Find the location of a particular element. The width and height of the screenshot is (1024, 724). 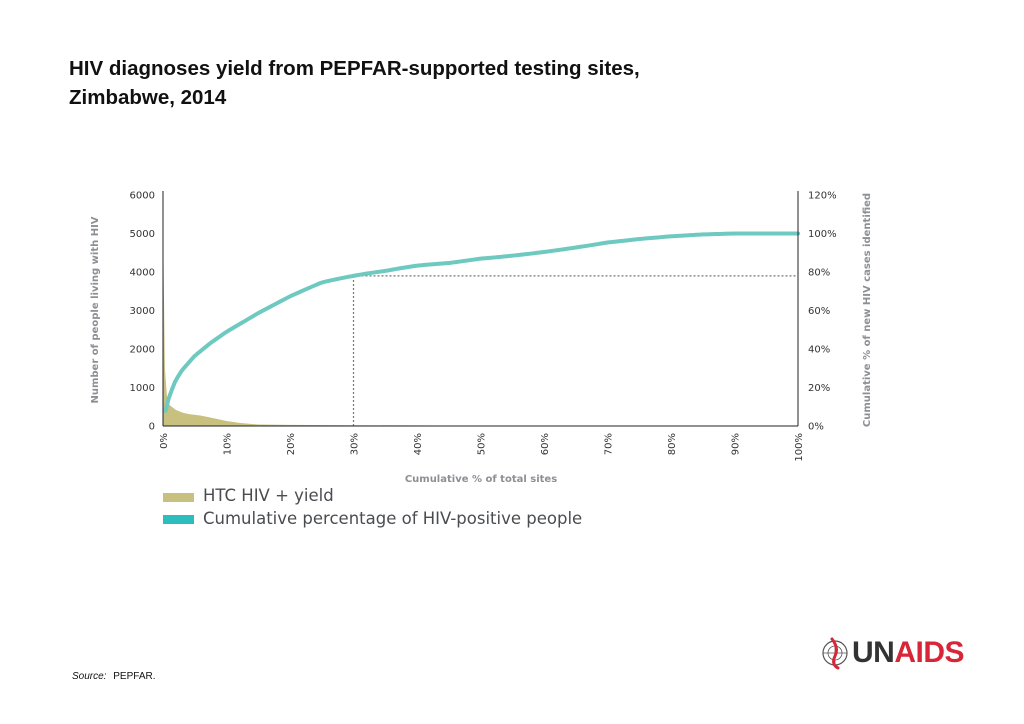

y-right-tick-label: 120% is located at coordinates (822, 196).